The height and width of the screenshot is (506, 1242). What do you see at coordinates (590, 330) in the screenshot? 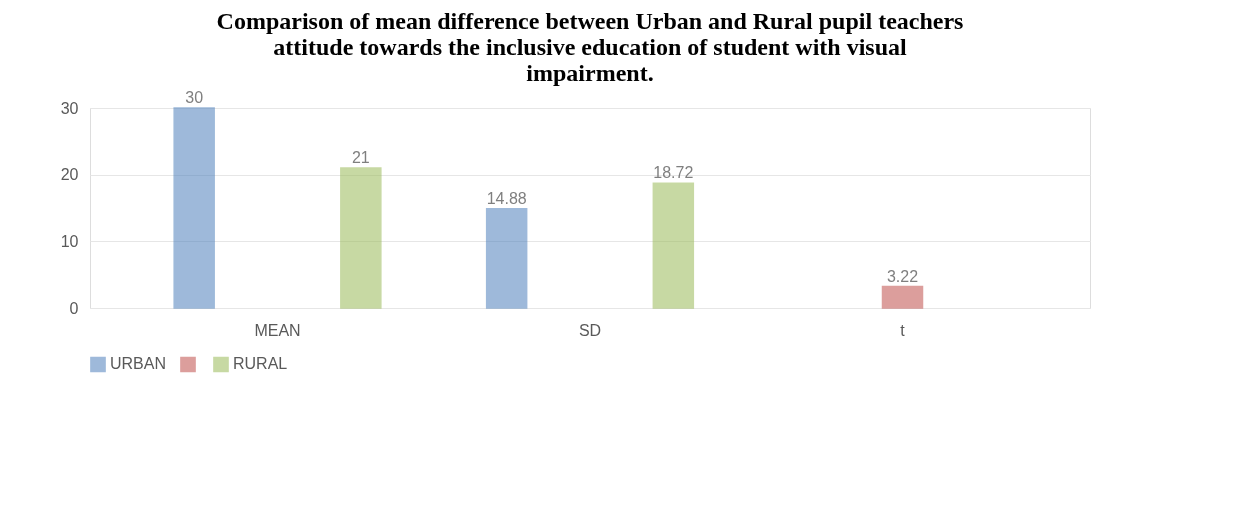
I see `x-tick-label: SD` at bounding box center [590, 330].